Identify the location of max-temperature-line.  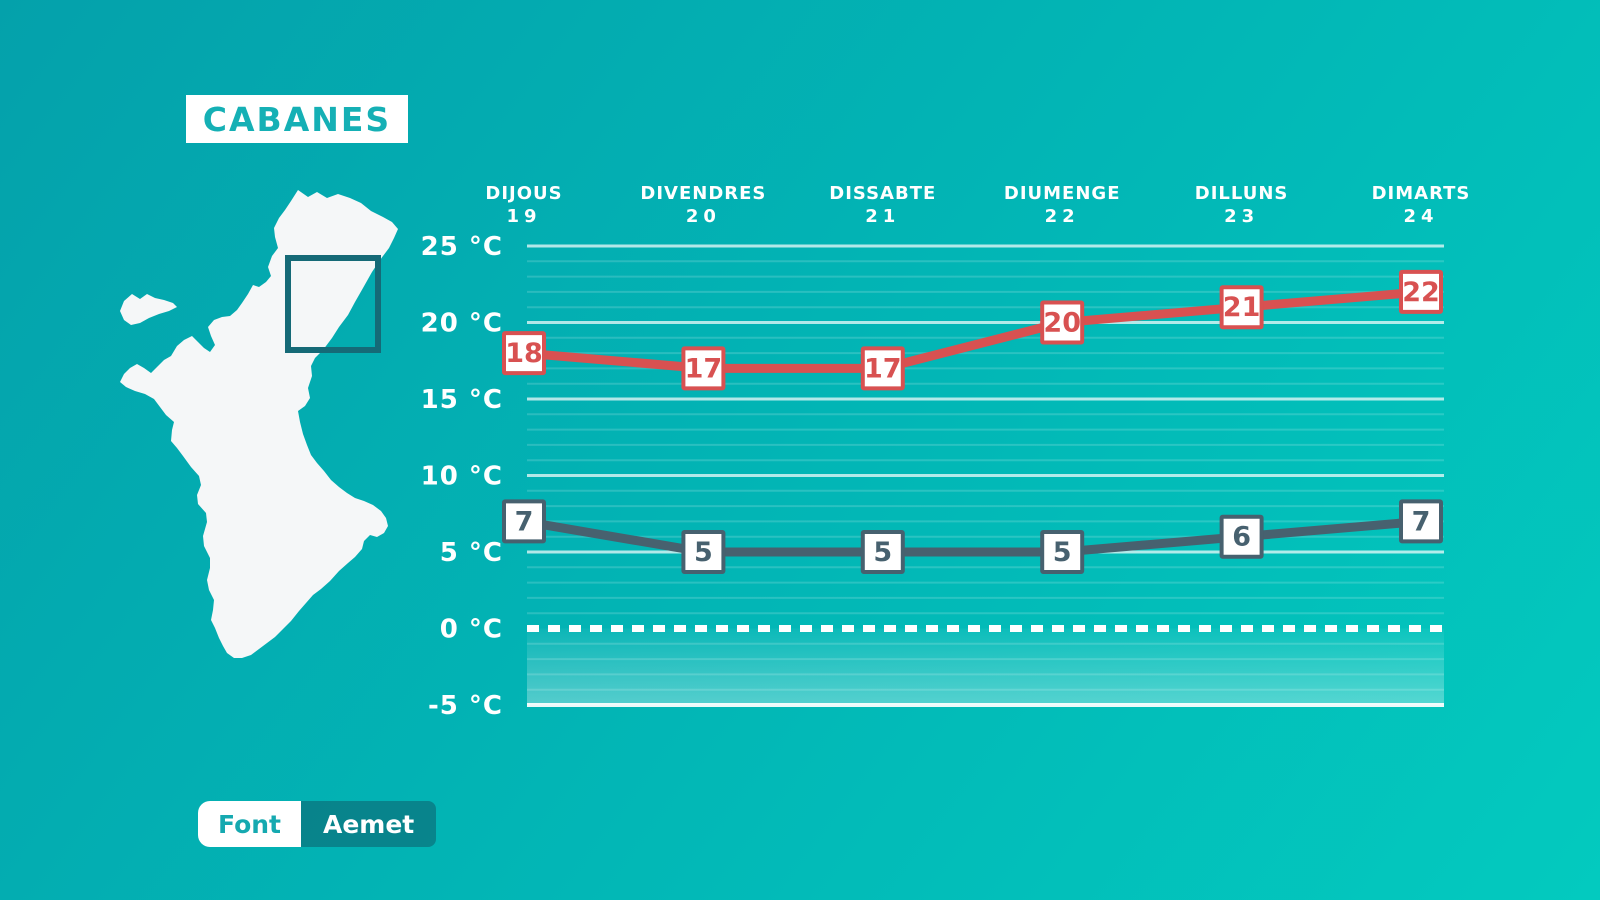
(972, 330).